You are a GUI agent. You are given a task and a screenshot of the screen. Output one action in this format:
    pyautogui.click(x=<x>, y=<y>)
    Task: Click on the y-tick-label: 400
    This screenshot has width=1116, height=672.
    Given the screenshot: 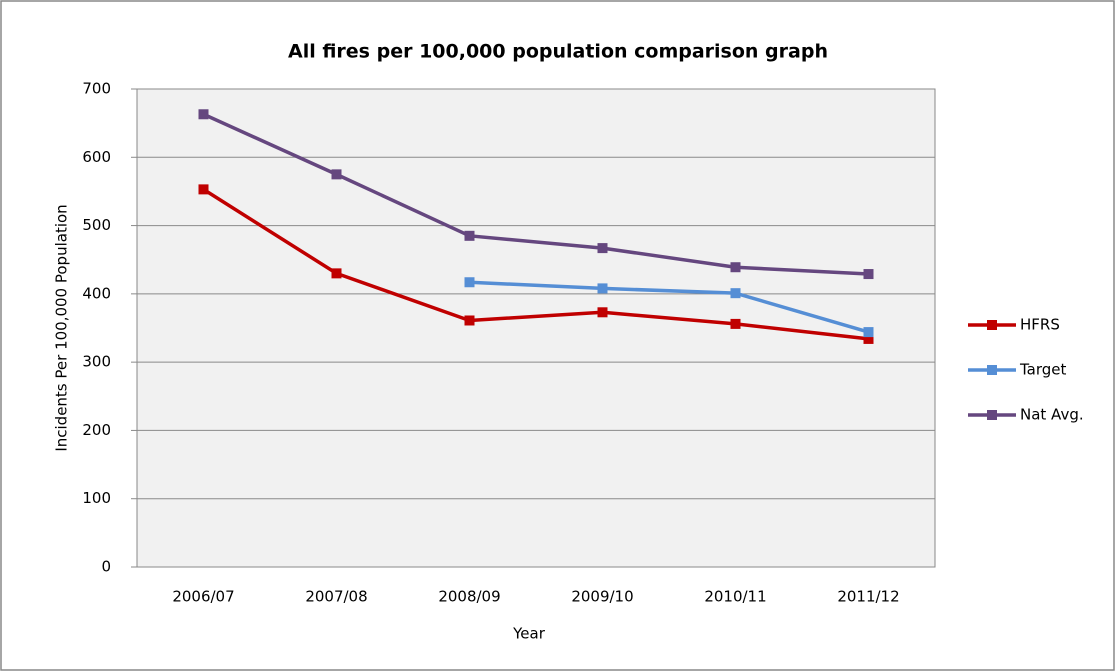 What is the action you would take?
    pyautogui.click(x=96, y=293)
    